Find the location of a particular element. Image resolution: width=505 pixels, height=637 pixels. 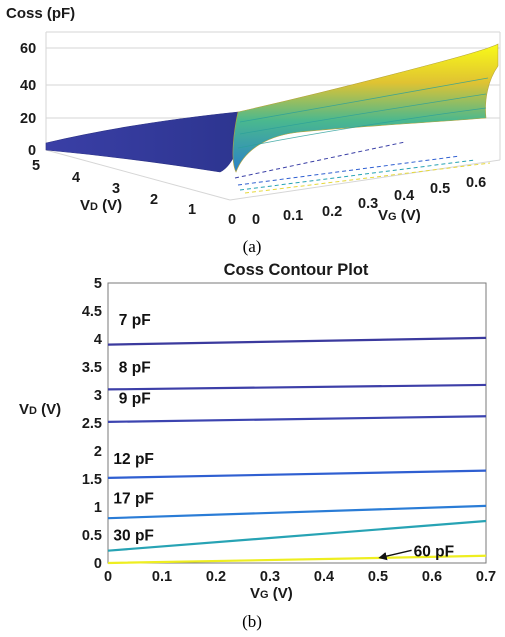

surface-z-tick: 20 is located at coordinates (28, 119).